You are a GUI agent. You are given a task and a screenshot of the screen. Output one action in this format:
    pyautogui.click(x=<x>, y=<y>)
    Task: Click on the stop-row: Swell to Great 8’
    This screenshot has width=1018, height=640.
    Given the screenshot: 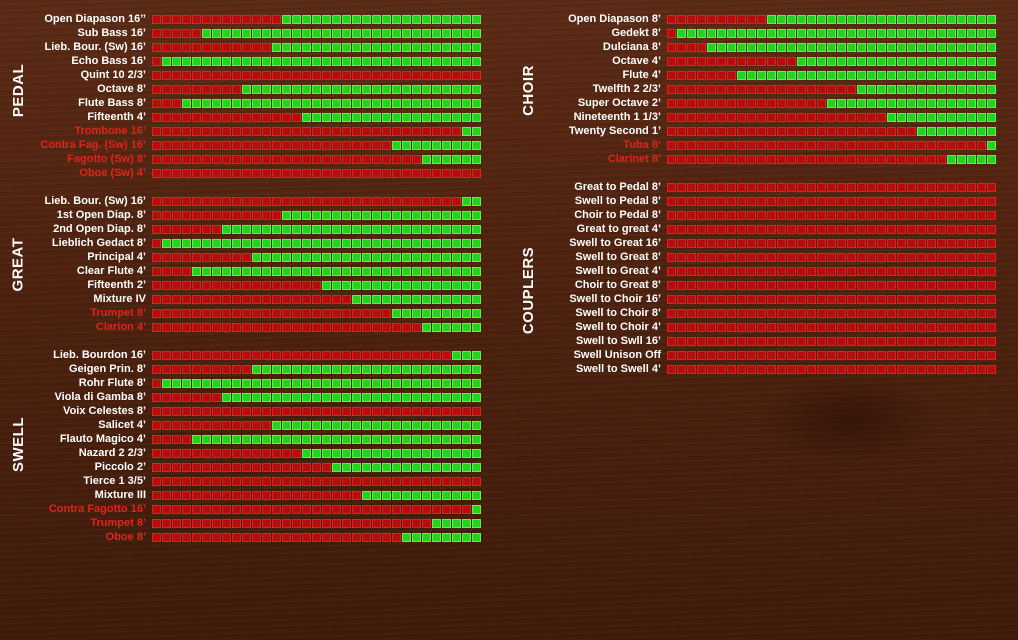 What is the action you would take?
    pyautogui.click(x=757, y=257)
    